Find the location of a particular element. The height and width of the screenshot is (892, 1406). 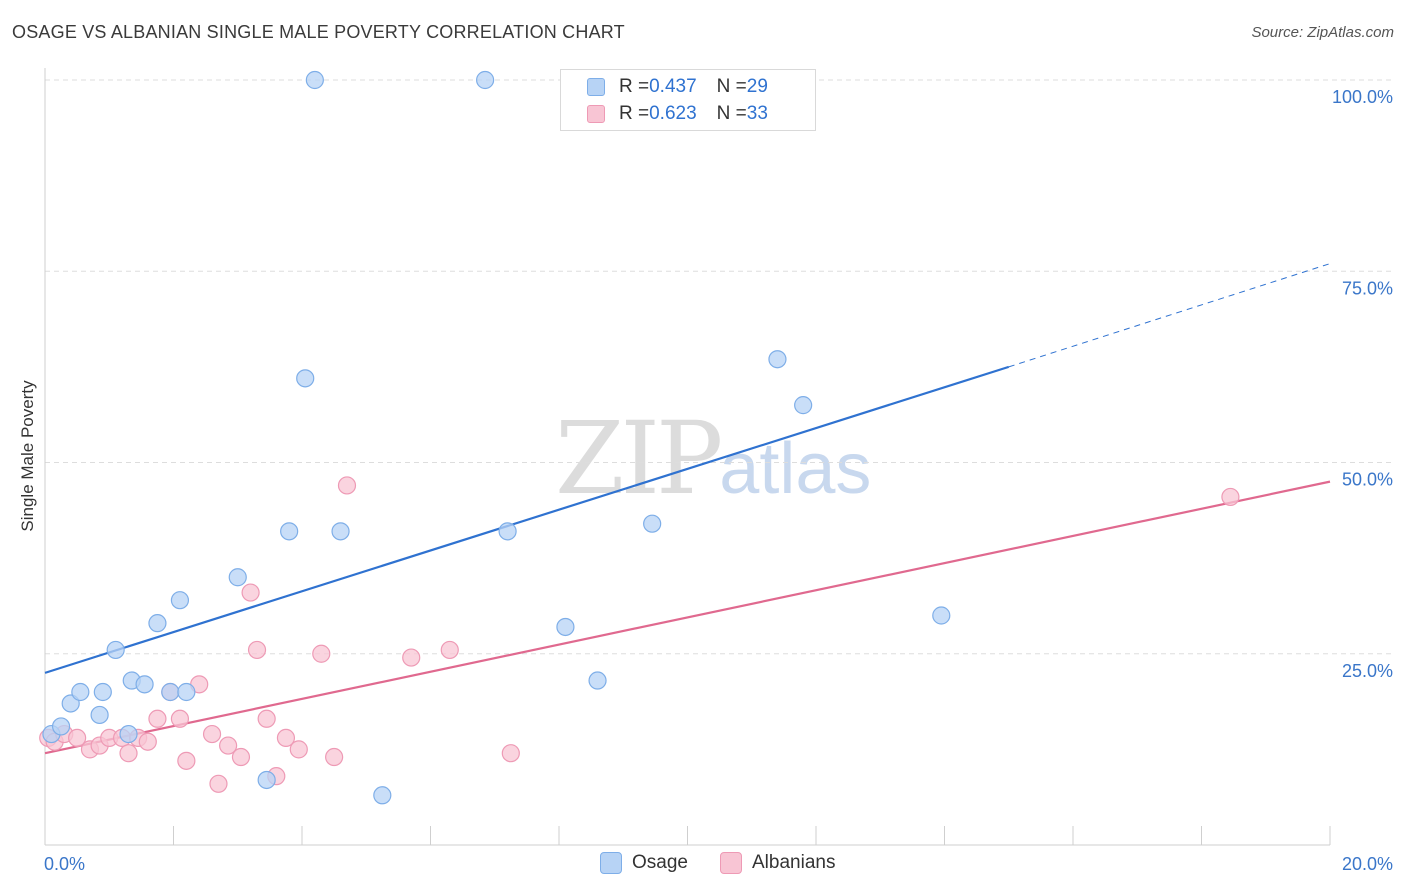

albanians-n-label: N = is located at coordinates (731, 113).